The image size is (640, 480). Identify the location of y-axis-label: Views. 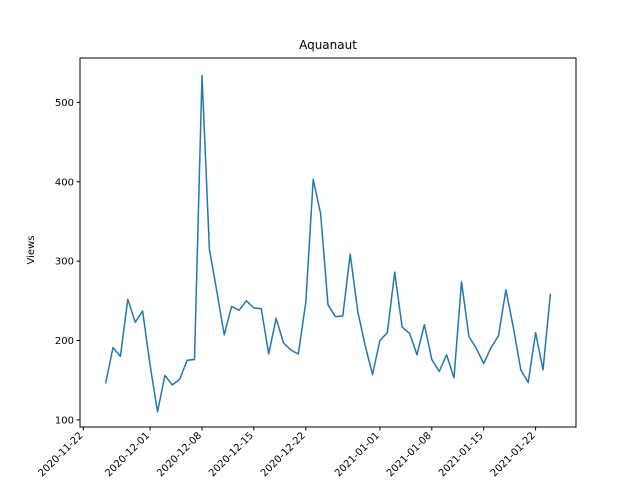
(31, 250).